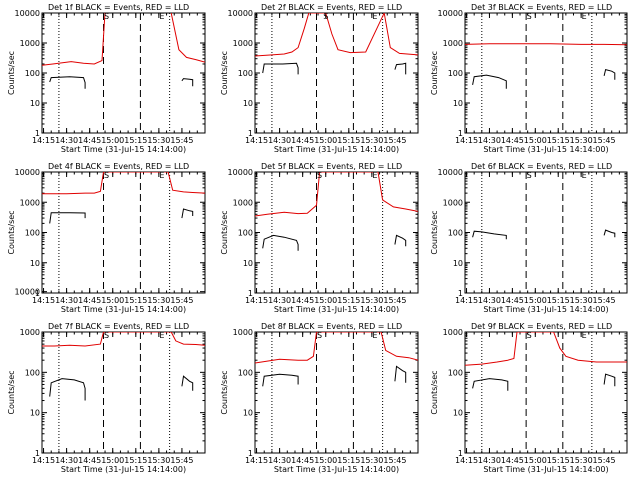 The height and width of the screenshot is (480, 640). I want to click on chart-title: Det 2f BLACK = Events, RED = LLD, so click(331, 7).